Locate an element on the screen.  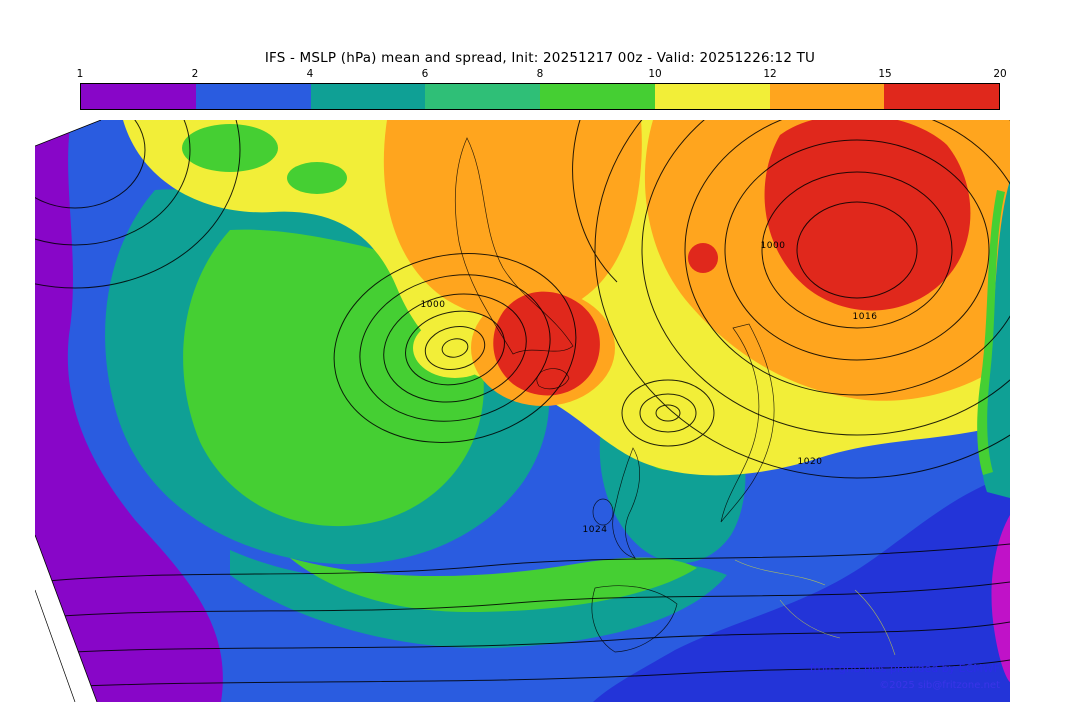
colorbar-tick: 6 is located at coordinates (425, 74).